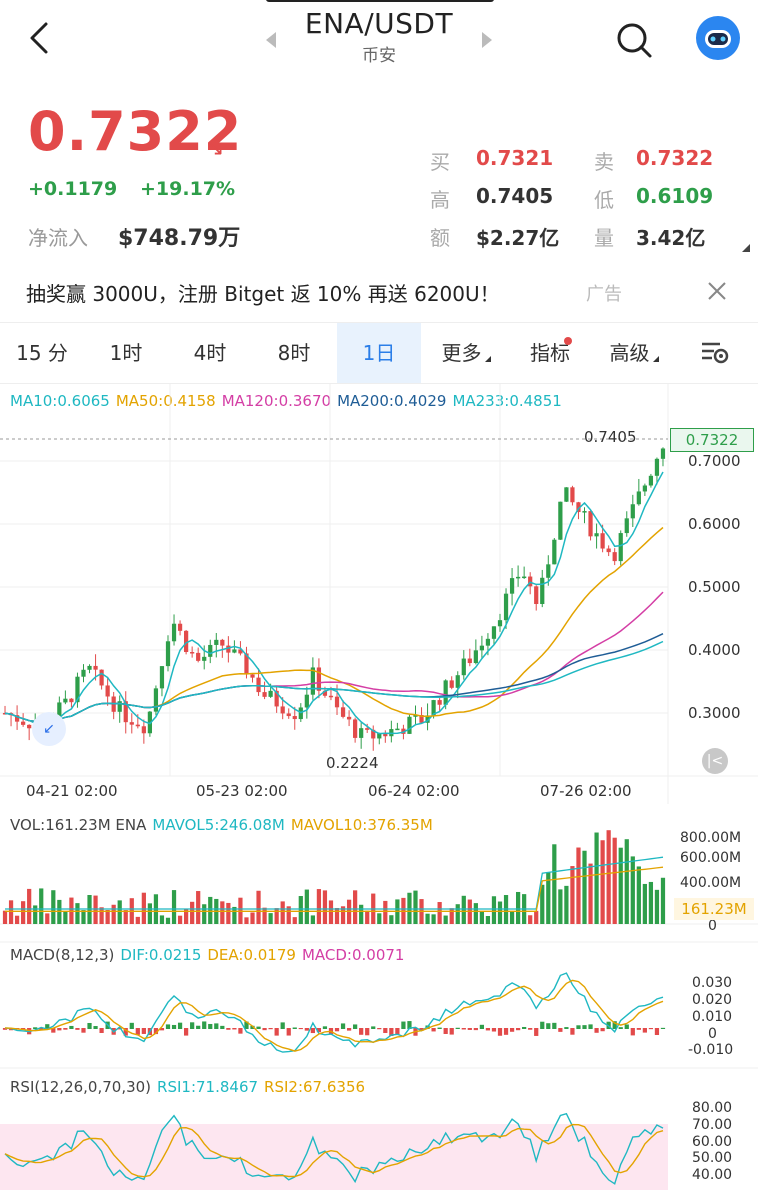 The height and width of the screenshot is (1200, 758). I want to click on volume-chart: 800.00M 600.00M 400.00M 0, so click(379, 876).